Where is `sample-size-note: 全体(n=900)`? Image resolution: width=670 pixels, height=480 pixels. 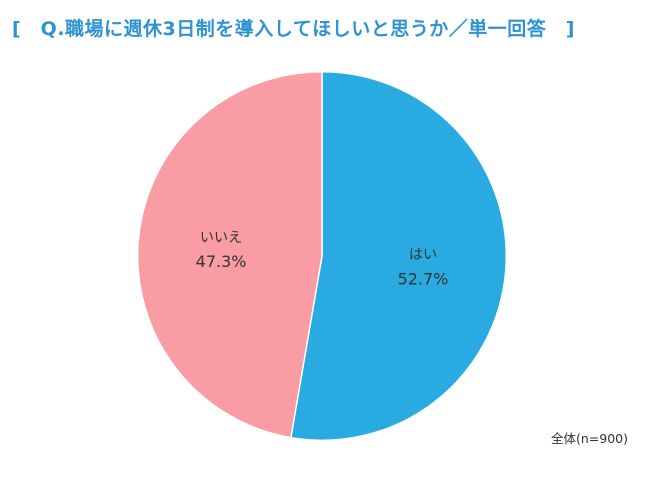 sample-size-note: 全体(n=900) is located at coordinates (589, 438).